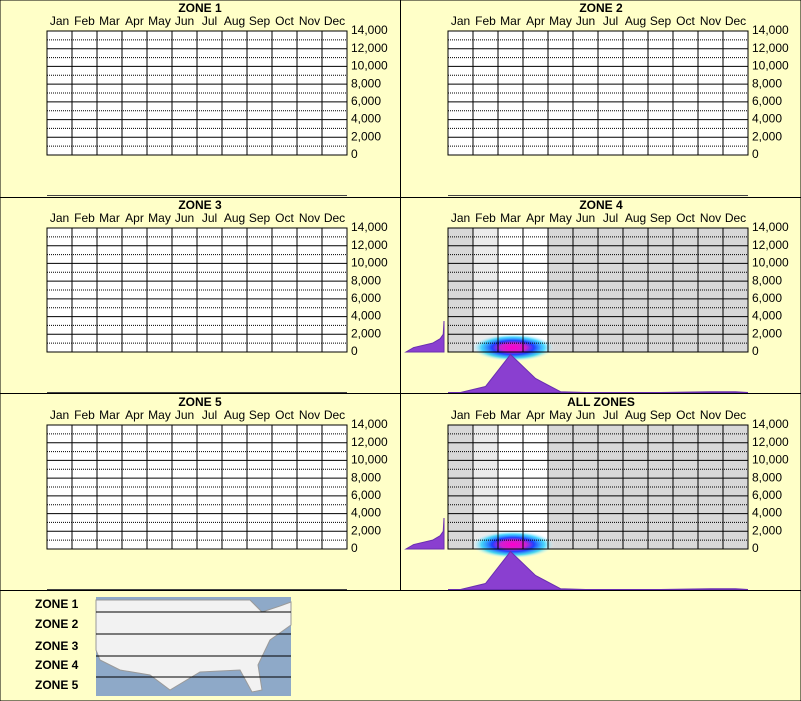 This screenshot has width=801, height=701. What do you see at coordinates (601, 8) in the screenshot?
I see `chart-title: ZONE 2` at bounding box center [601, 8].